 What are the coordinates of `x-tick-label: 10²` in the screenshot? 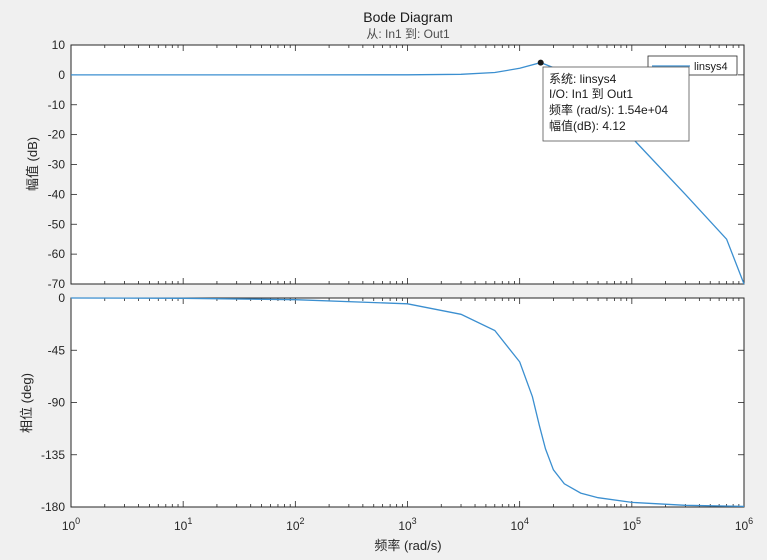 It's located at (295, 524).